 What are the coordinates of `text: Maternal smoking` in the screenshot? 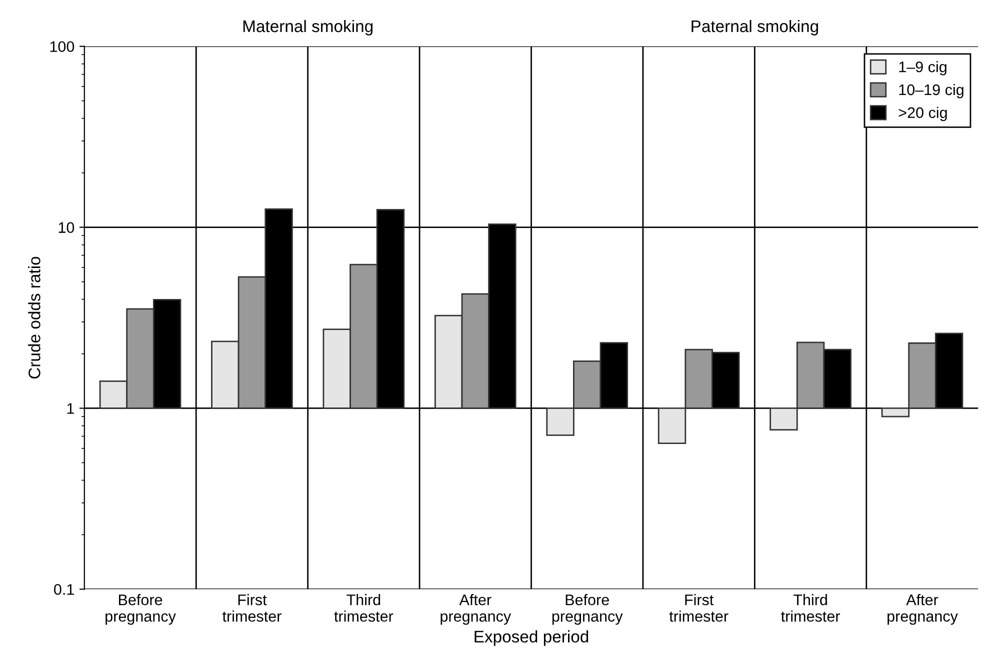 It's located at (308, 28).